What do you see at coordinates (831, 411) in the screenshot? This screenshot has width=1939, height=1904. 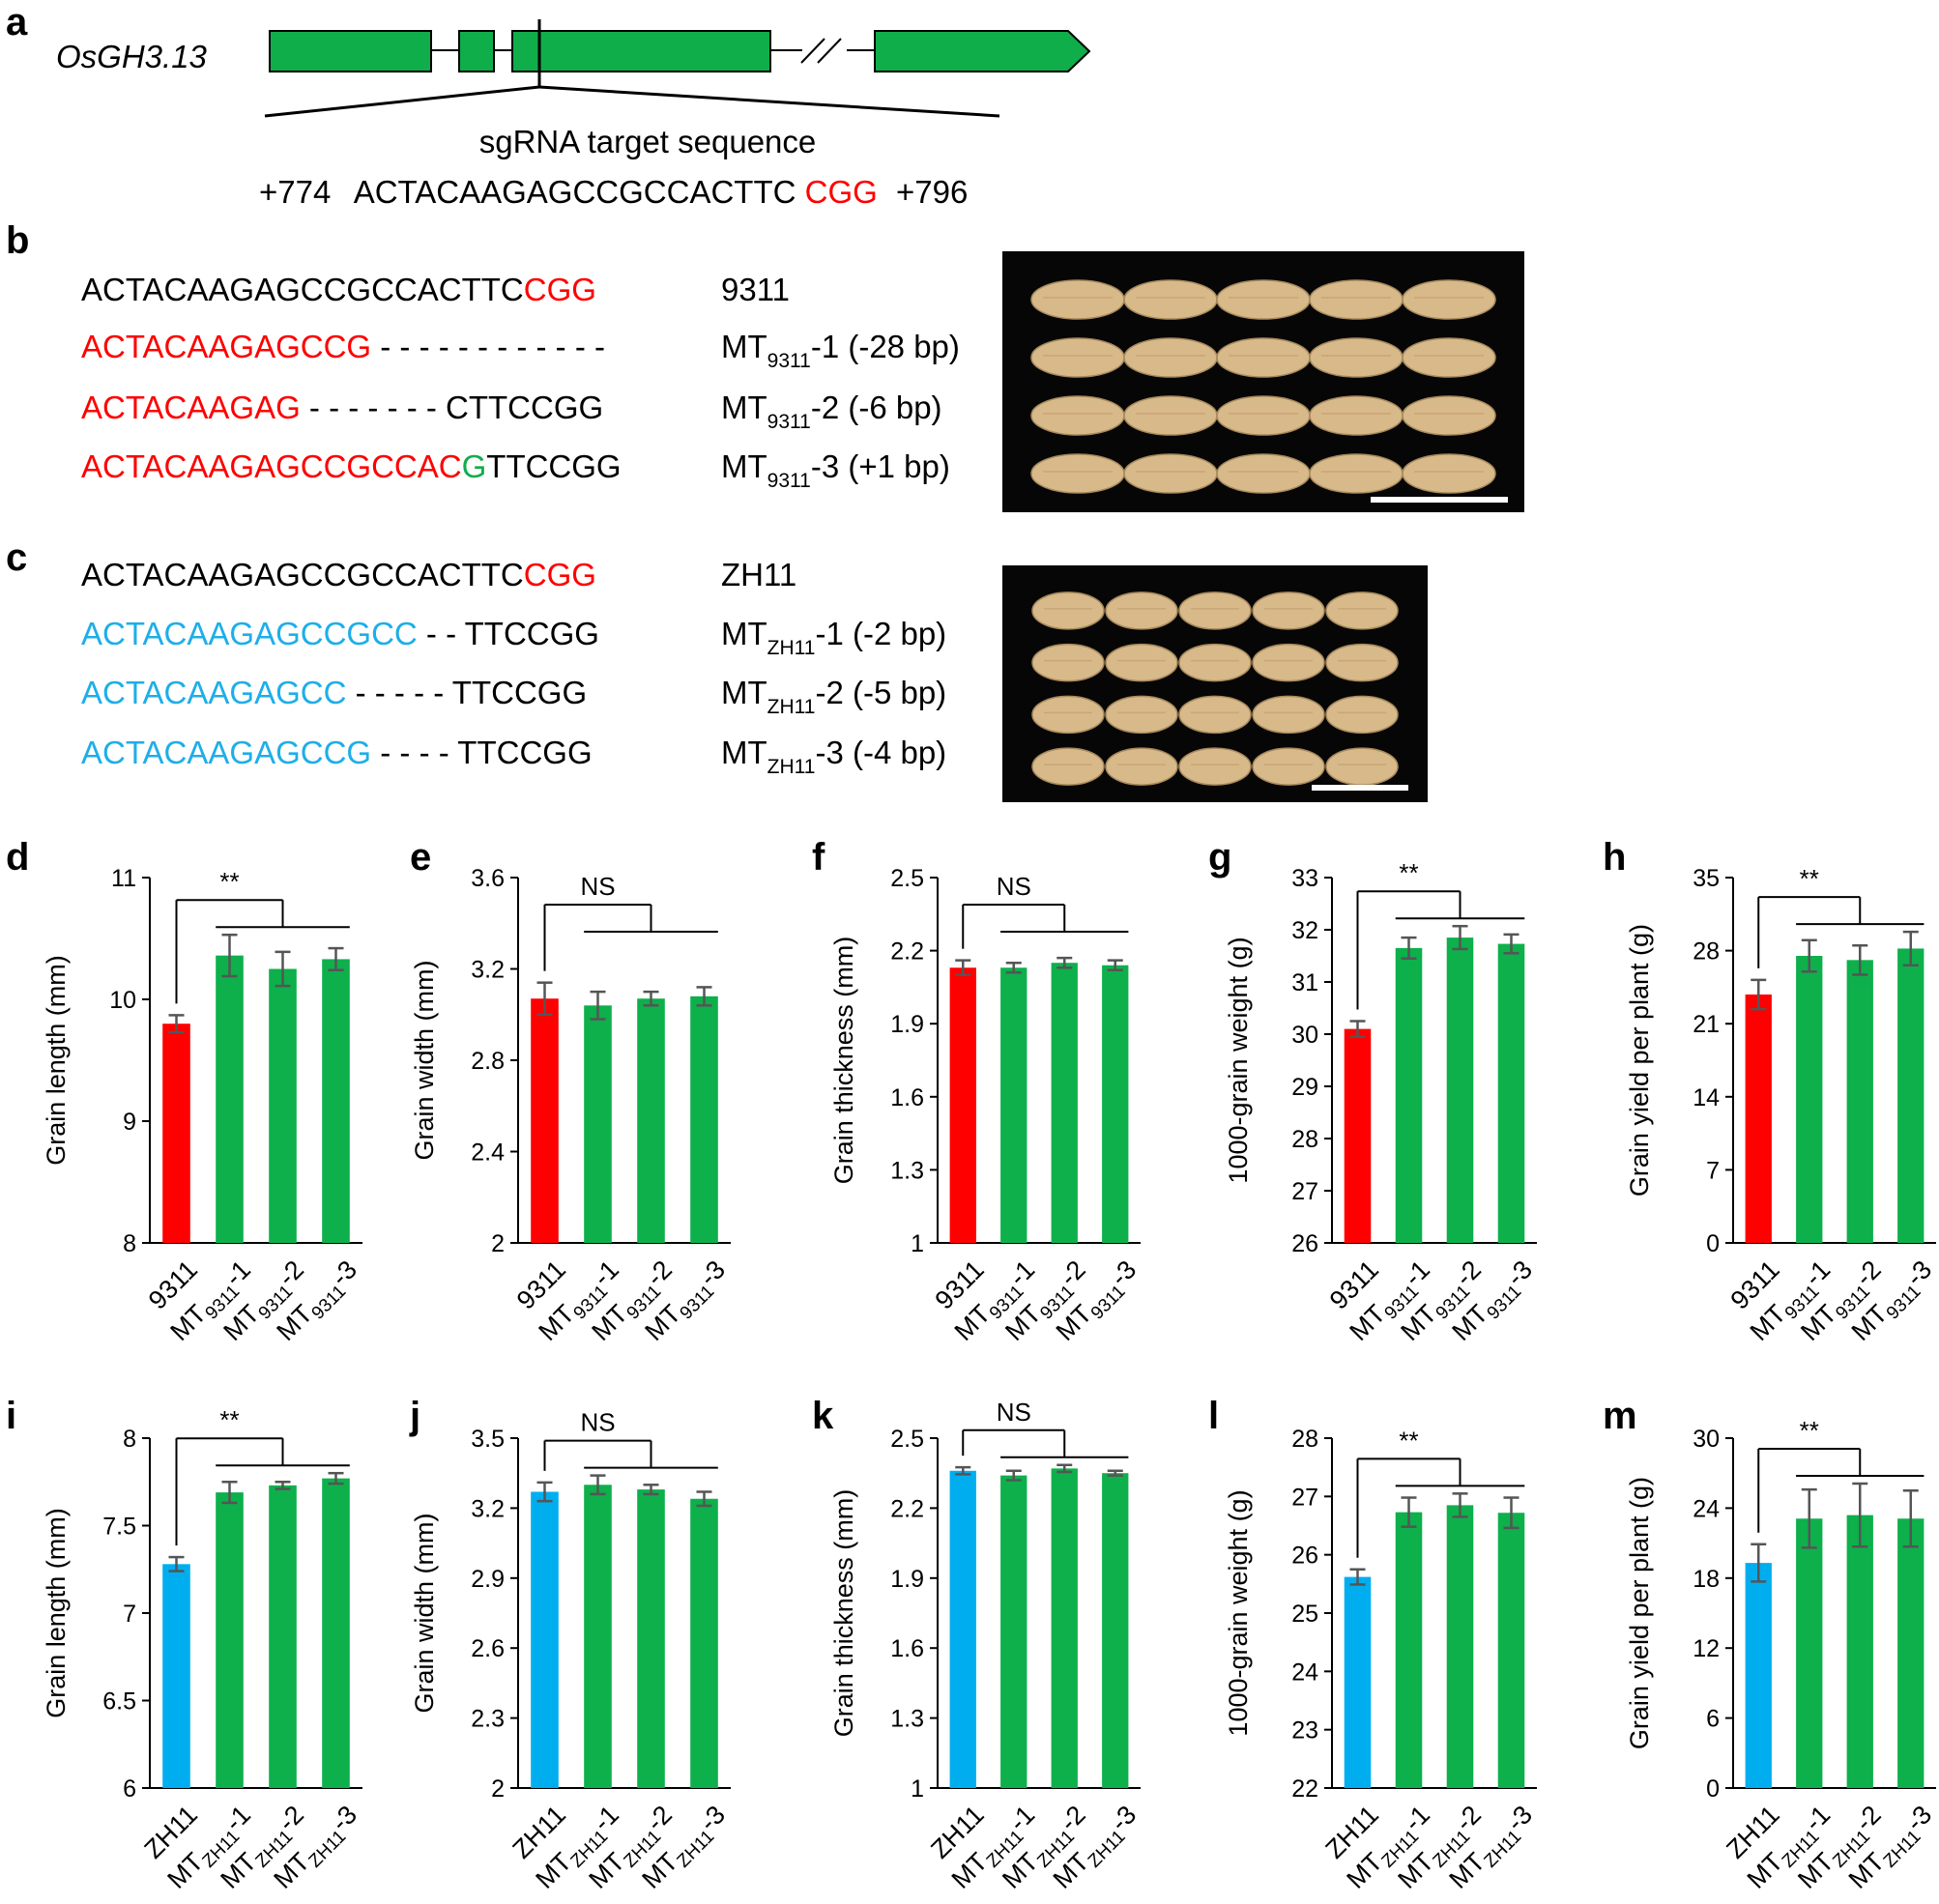 I see `genotype-label: MT9311-2 (-6 bp)` at bounding box center [831, 411].